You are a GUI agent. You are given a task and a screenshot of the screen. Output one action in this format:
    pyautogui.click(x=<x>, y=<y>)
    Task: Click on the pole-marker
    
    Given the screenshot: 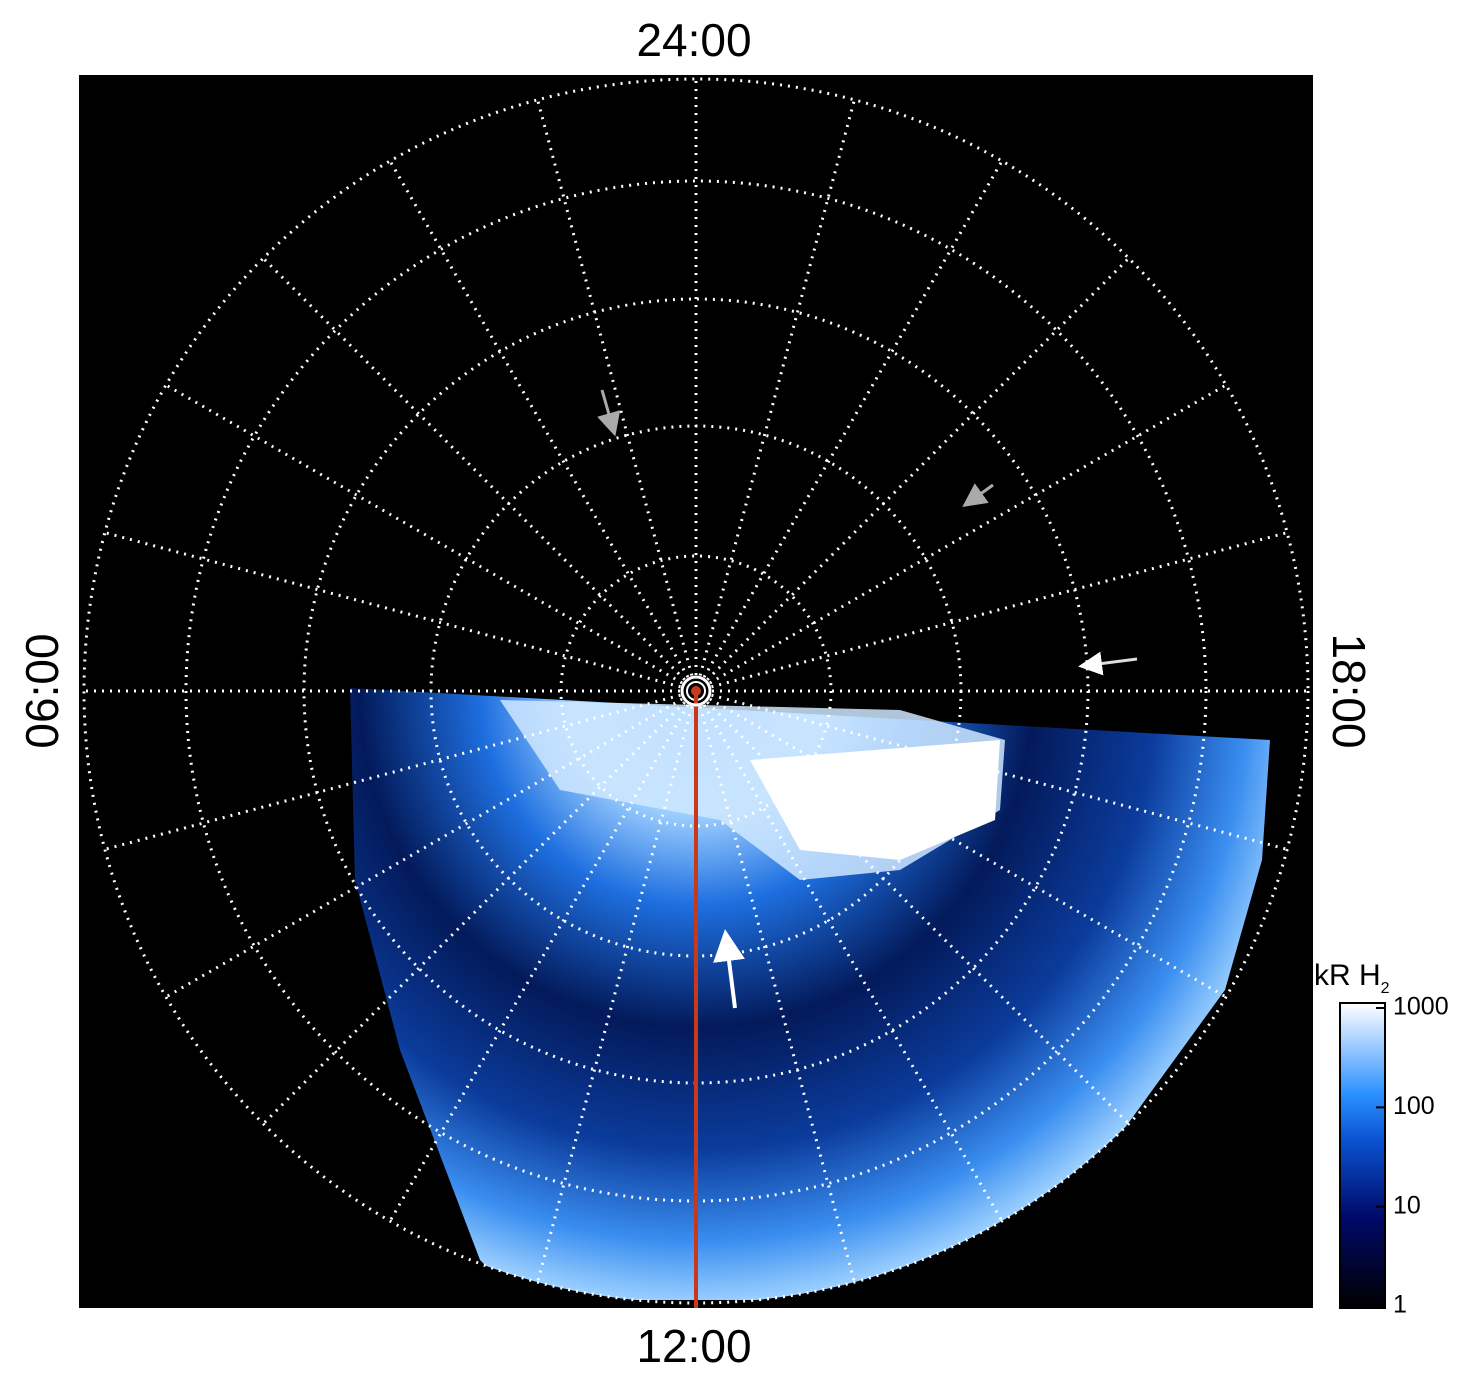 What is the action you would take?
    pyautogui.click(x=696, y=691)
    